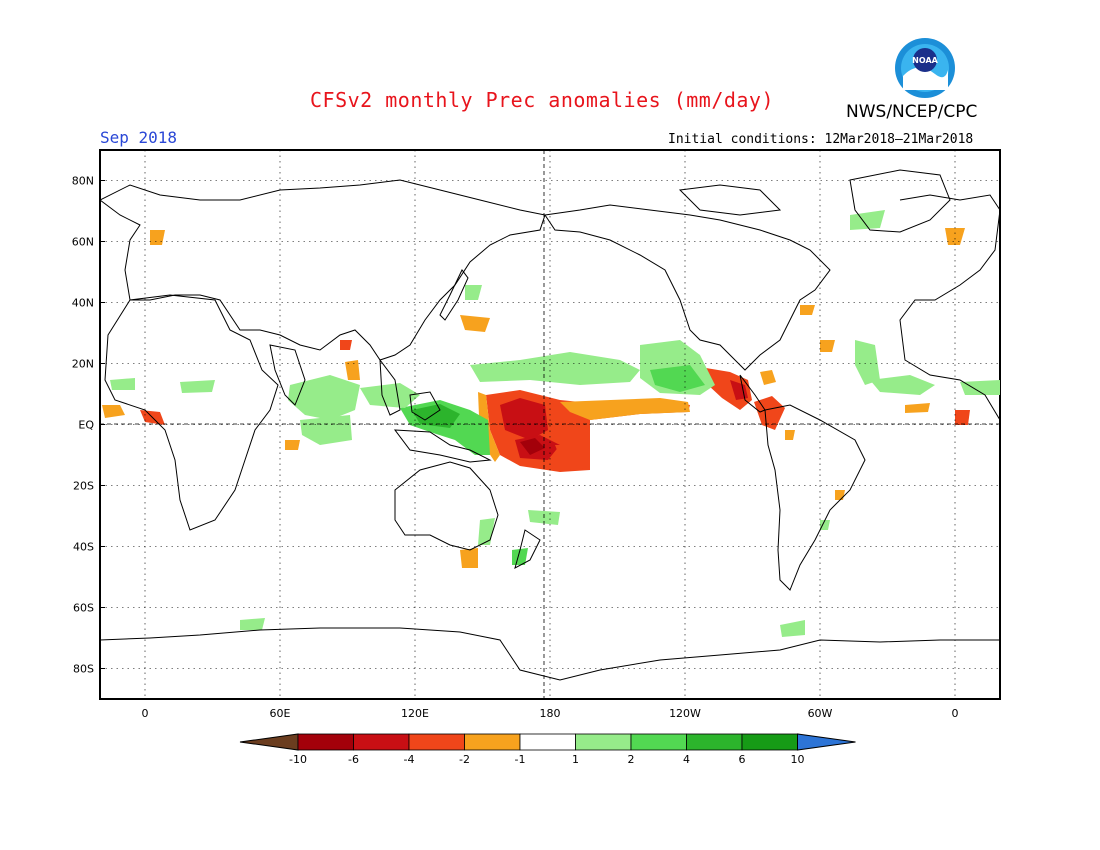 Image resolution: width=1100 pixels, height=850 pixels. What do you see at coordinates (542, 100) in the screenshot?
I see `chart-title: CFSv2 monthly Prec anomalies (mm/day)` at bounding box center [542, 100].